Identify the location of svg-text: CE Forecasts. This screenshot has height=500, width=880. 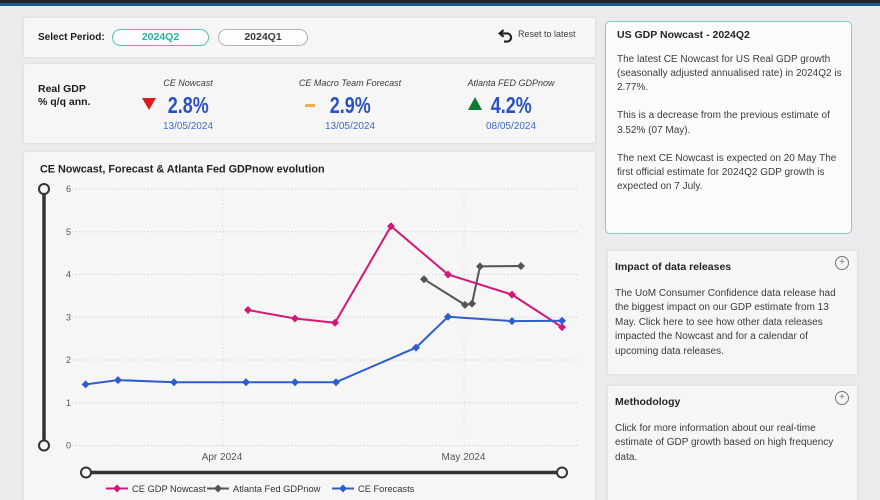
(386, 489).